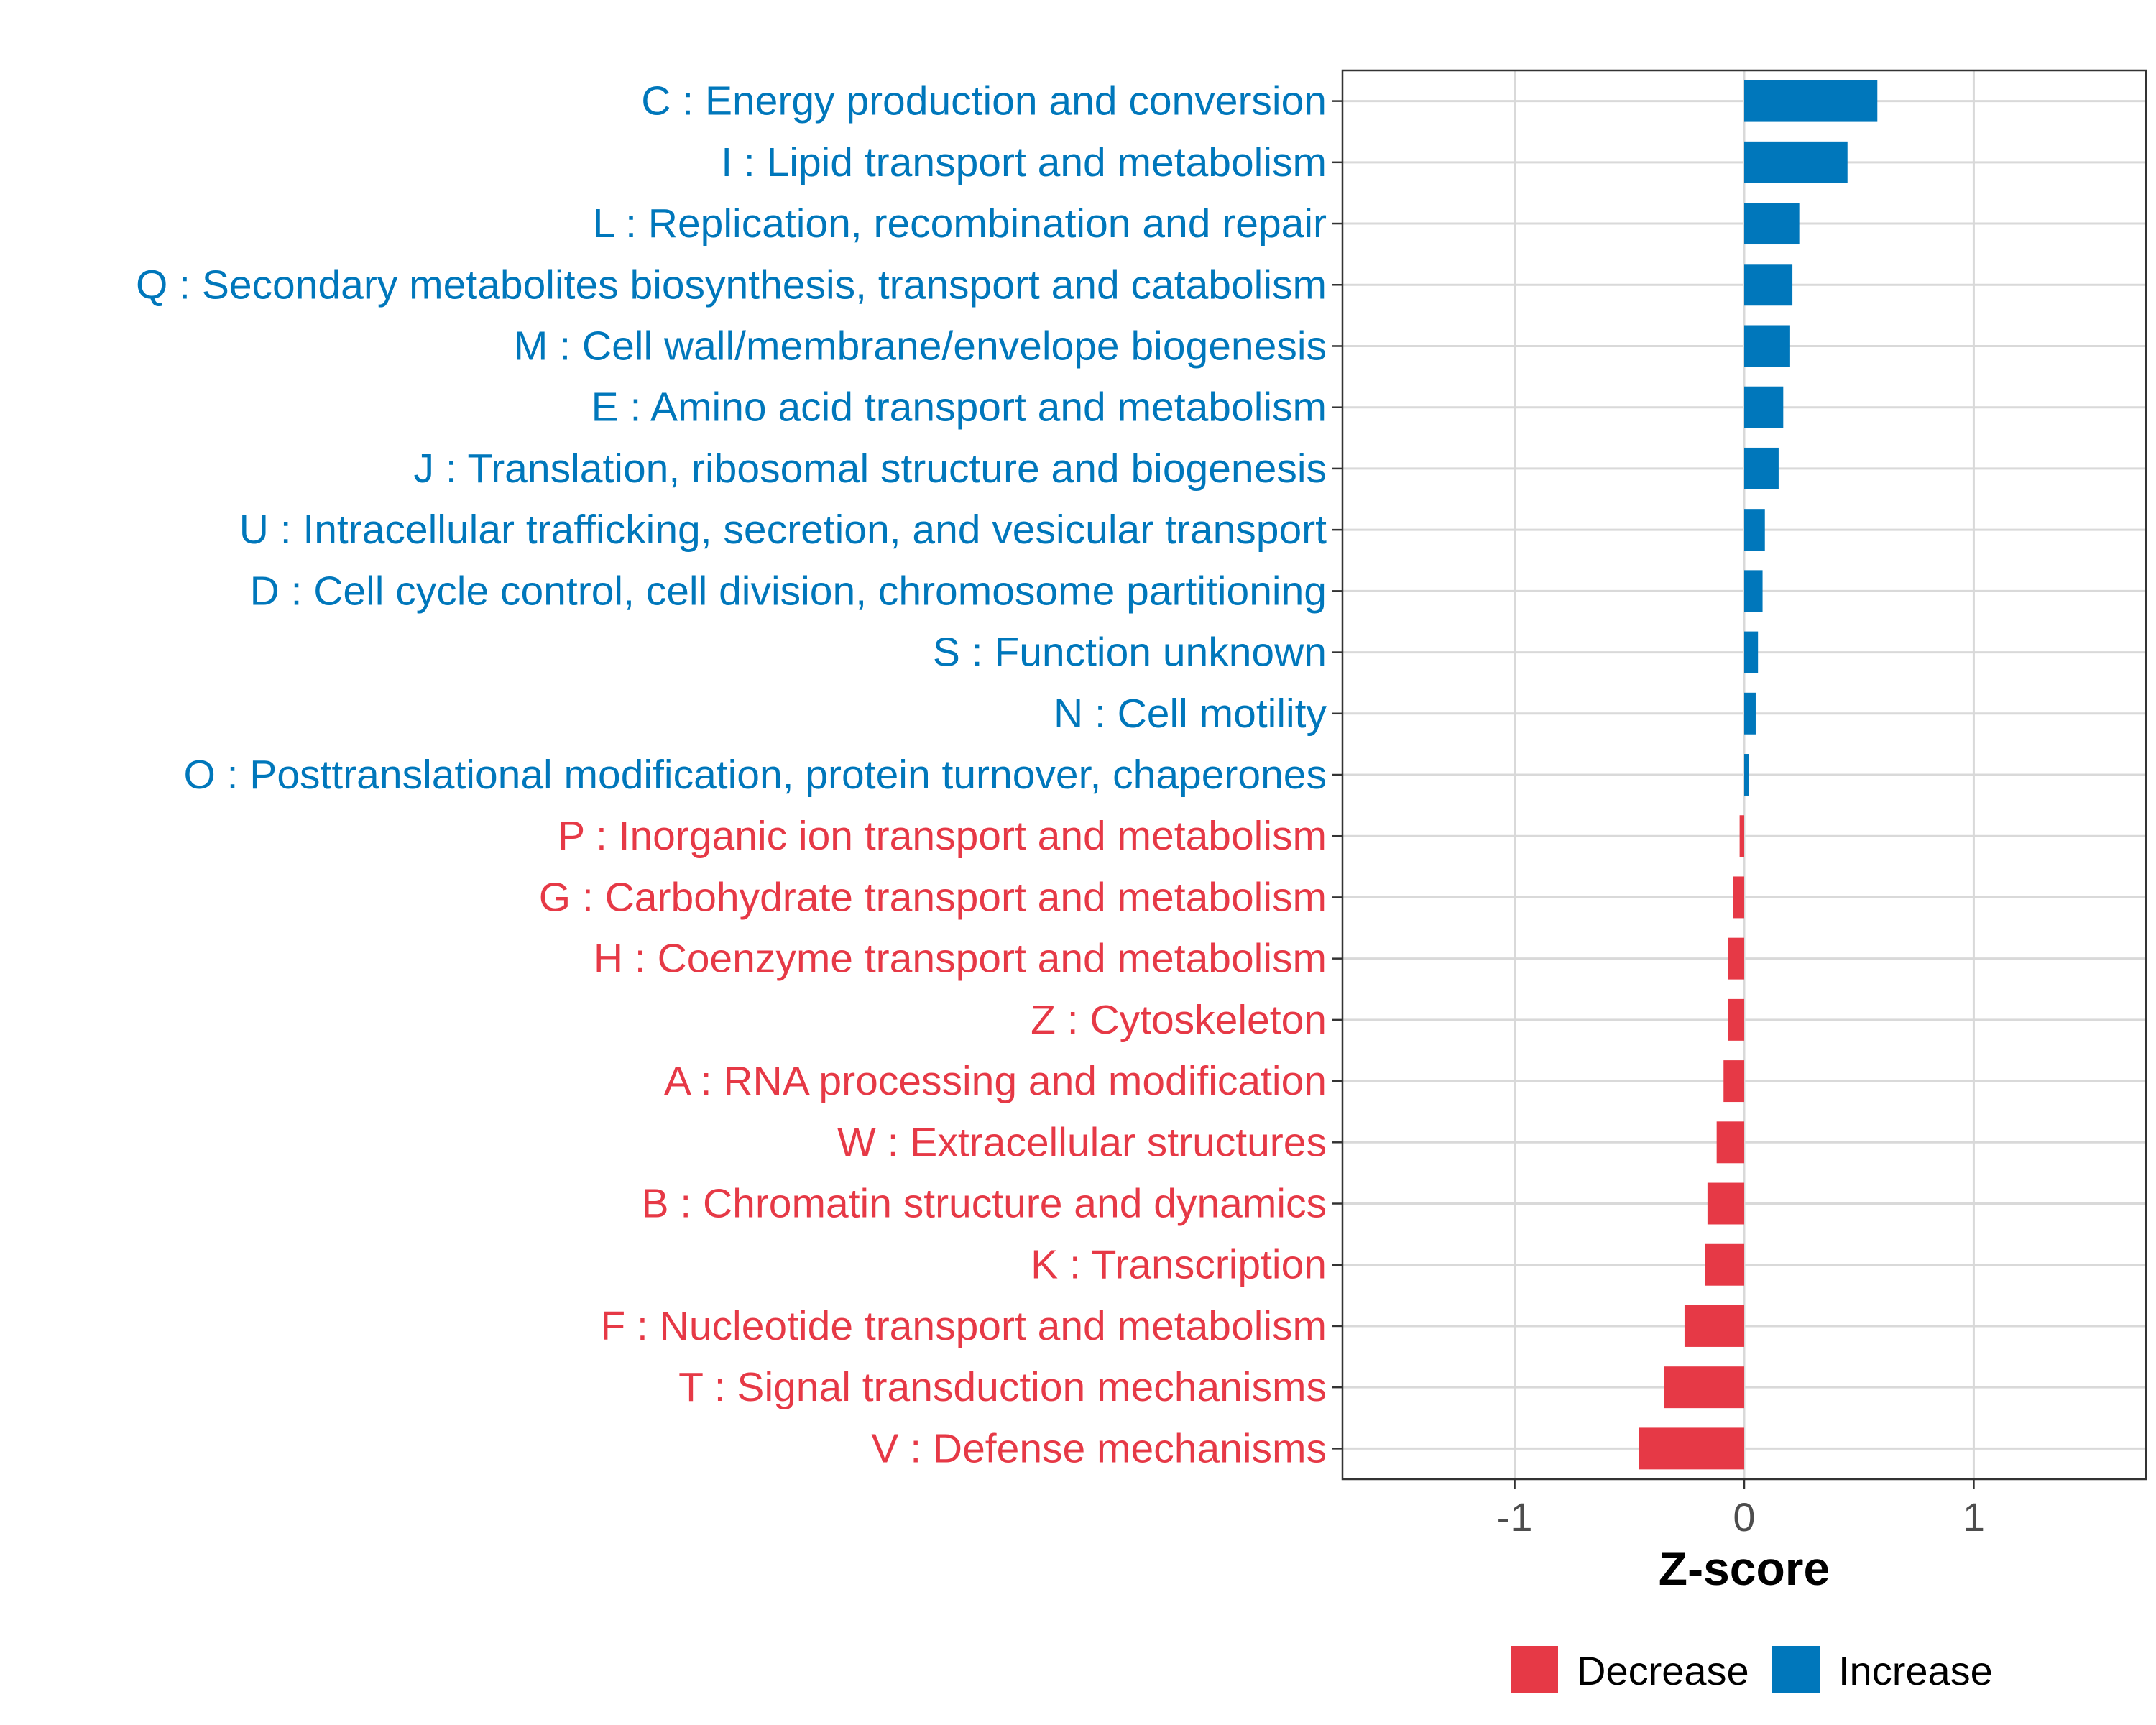 This screenshot has width=2156, height=1725. I want to click on bar-b, so click(1725, 1203).